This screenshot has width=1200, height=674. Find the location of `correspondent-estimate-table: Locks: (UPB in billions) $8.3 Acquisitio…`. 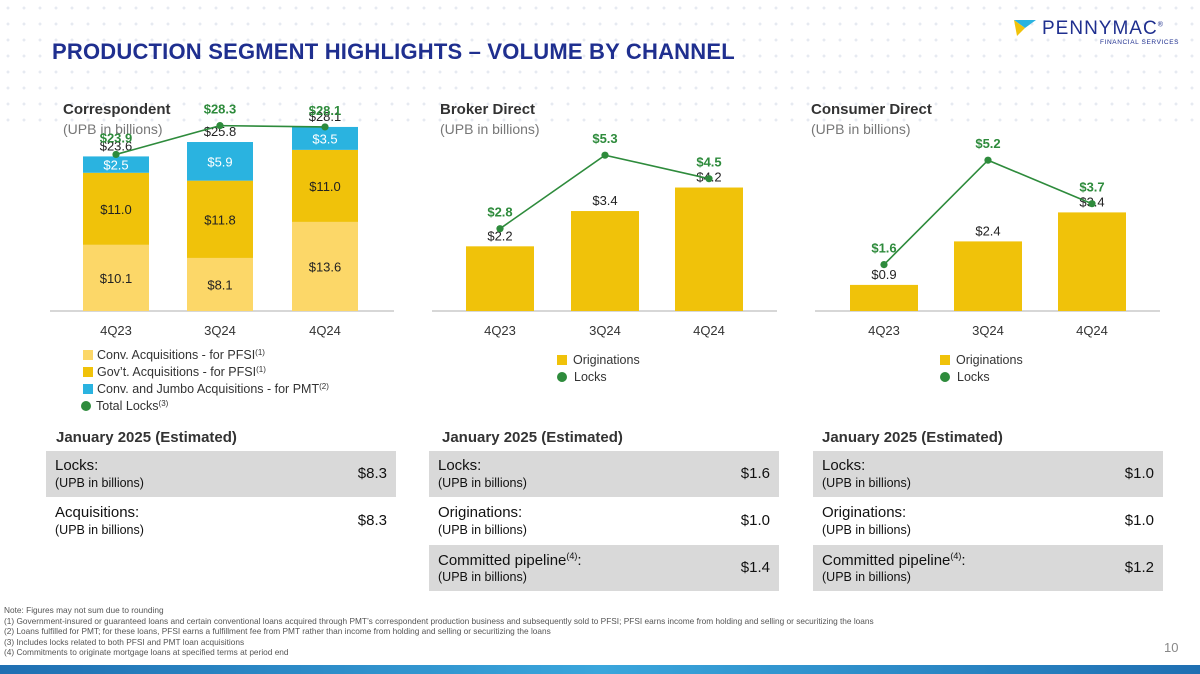

correspondent-estimate-table: Locks: (UPB in billions) $8.3 Acquisitio… is located at coordinates (221, 498).